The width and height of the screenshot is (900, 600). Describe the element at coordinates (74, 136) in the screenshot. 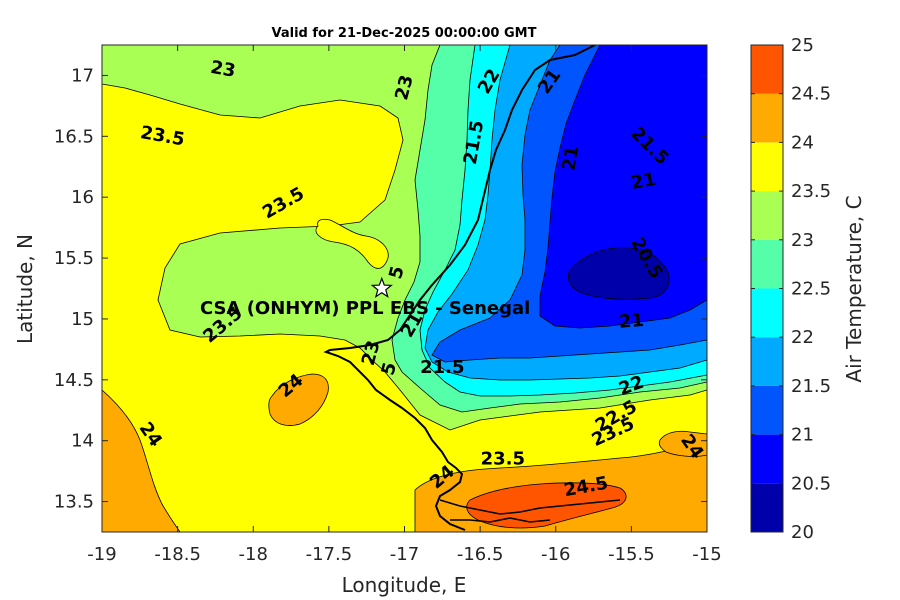

I see `y-tick-label: 16.5` at that location.